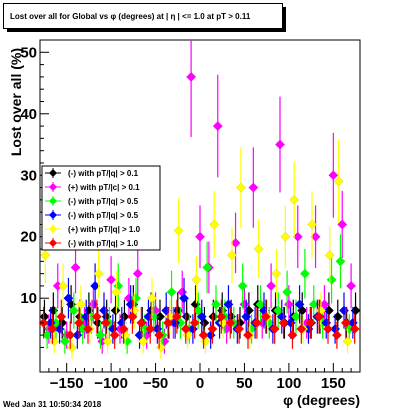 Image resolution: width=400 pixels, height=414 pixels. I want to click on x-tick-label: 0, so click(200, 383).